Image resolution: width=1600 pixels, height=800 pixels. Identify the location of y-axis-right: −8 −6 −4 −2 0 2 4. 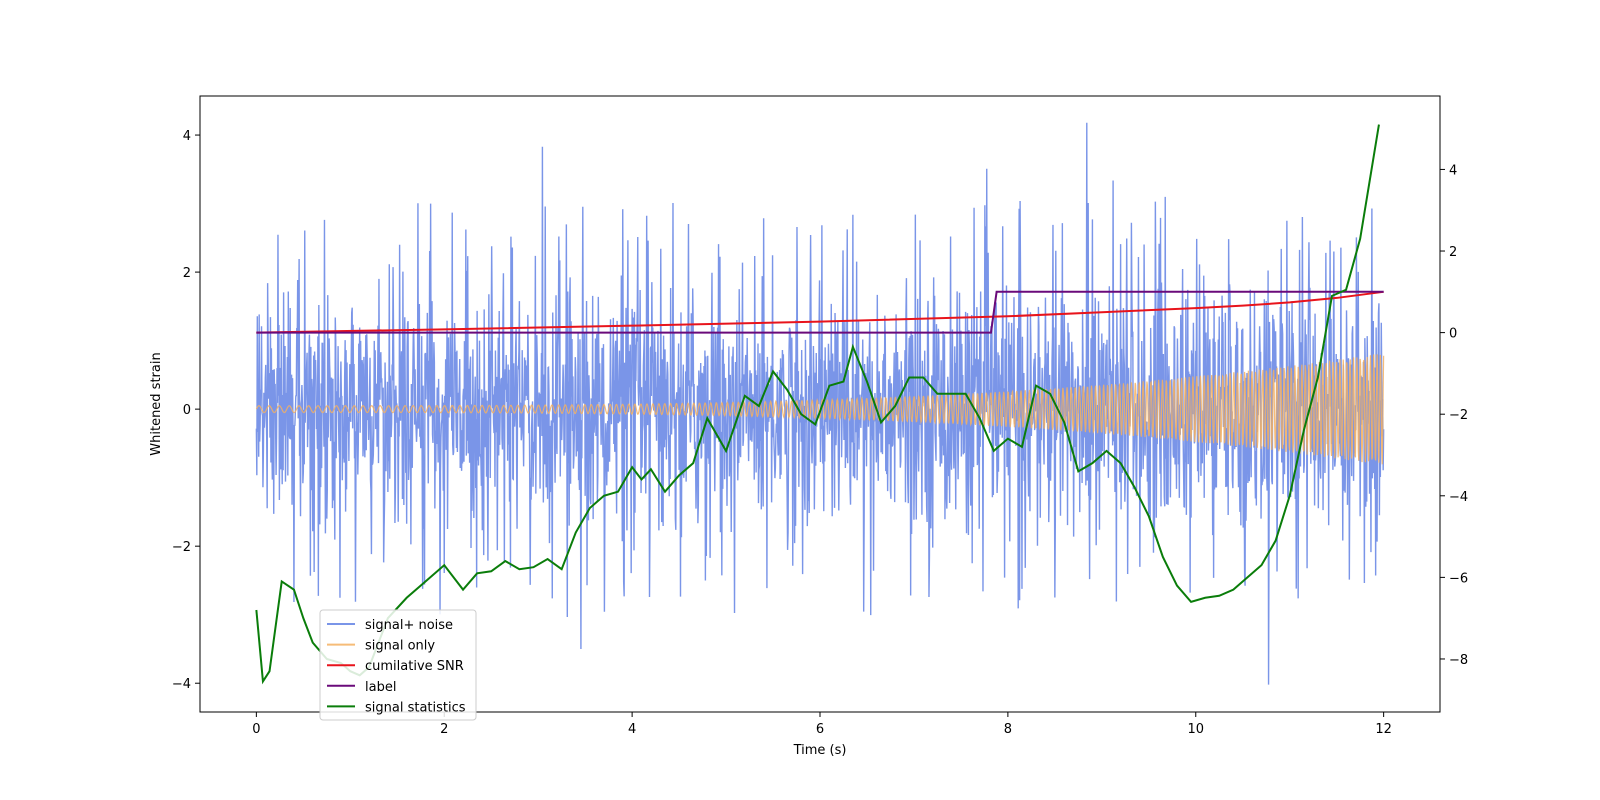
(1454, 415).